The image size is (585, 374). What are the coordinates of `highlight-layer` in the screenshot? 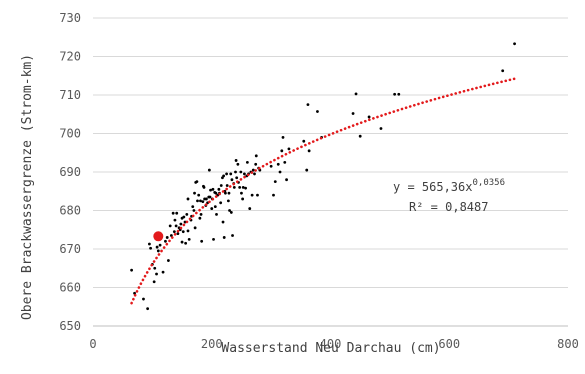 It's located at (158, 236).